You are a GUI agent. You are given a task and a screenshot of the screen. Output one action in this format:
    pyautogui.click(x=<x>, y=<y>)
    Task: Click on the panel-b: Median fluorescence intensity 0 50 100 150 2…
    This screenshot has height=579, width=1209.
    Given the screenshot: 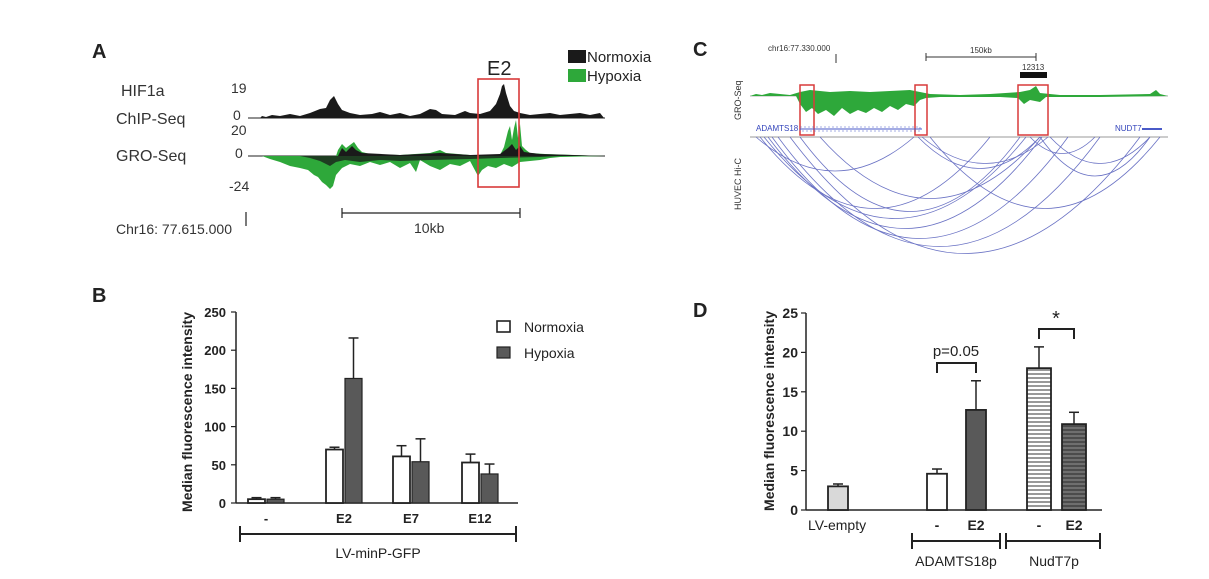 What is the action you would take?
    pyautogui.click(x=381, y=433)
    